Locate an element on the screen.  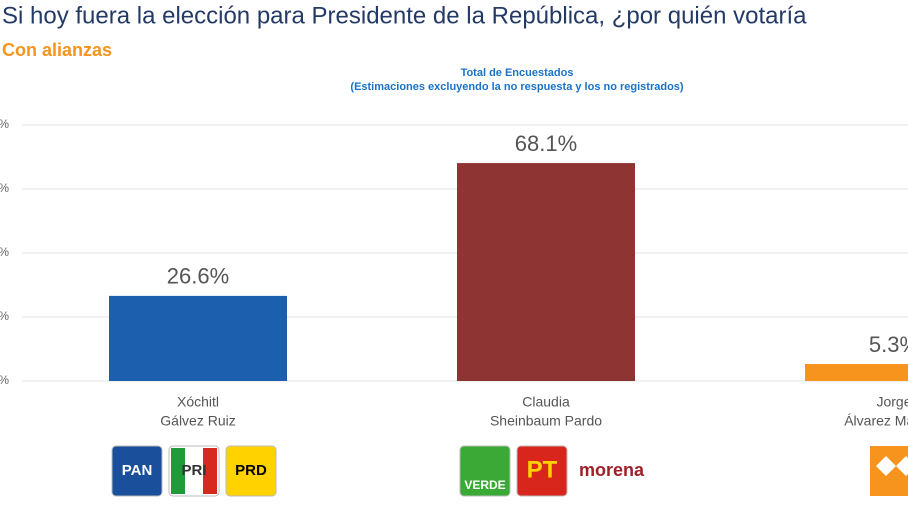
y-tick-label: 60% is located at coordinates (4, 188).